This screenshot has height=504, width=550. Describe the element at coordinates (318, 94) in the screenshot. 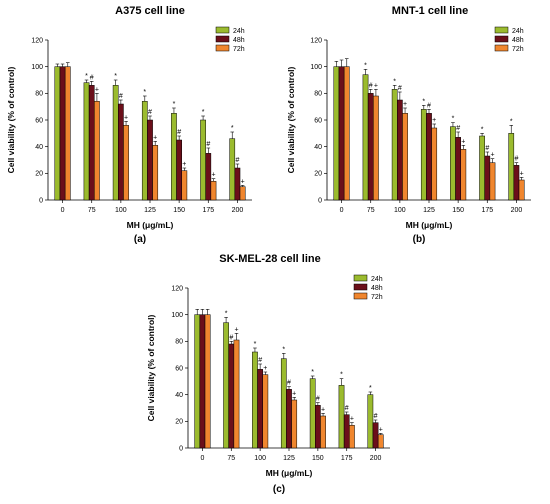

I see `y-tick-label: 80` at that location.